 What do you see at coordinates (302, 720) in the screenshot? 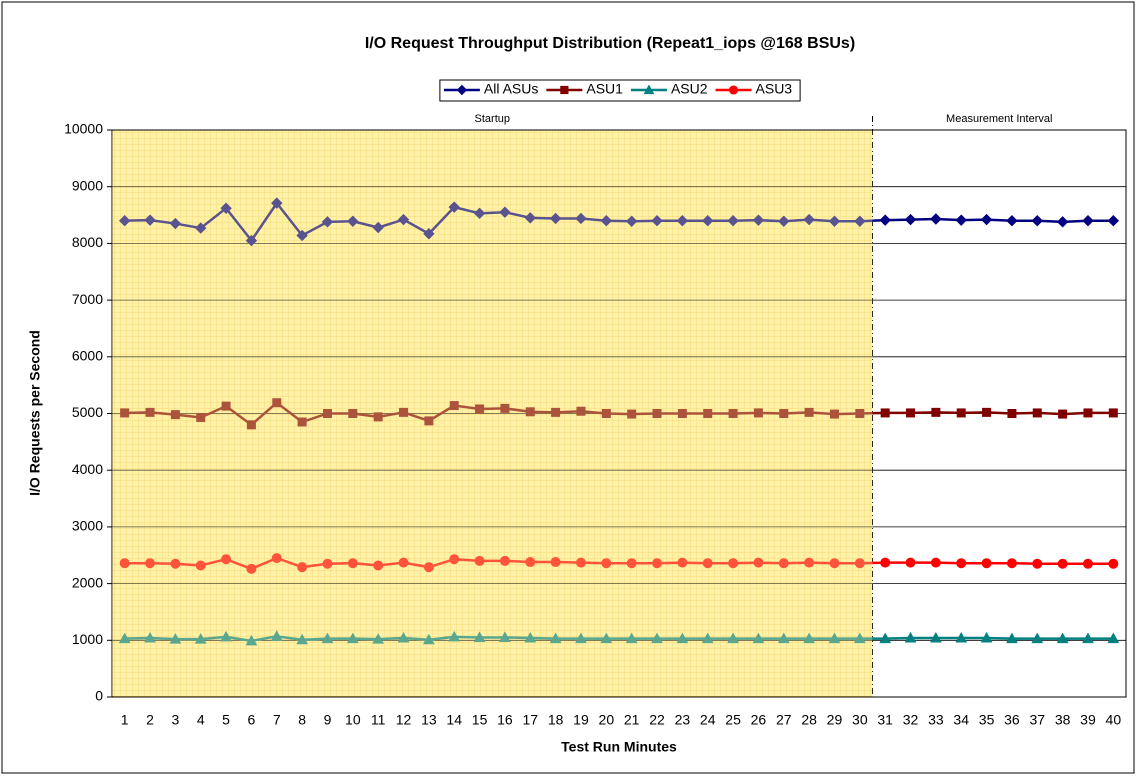
I see `x-tick-label: 8` at bounding box center [302, 720].